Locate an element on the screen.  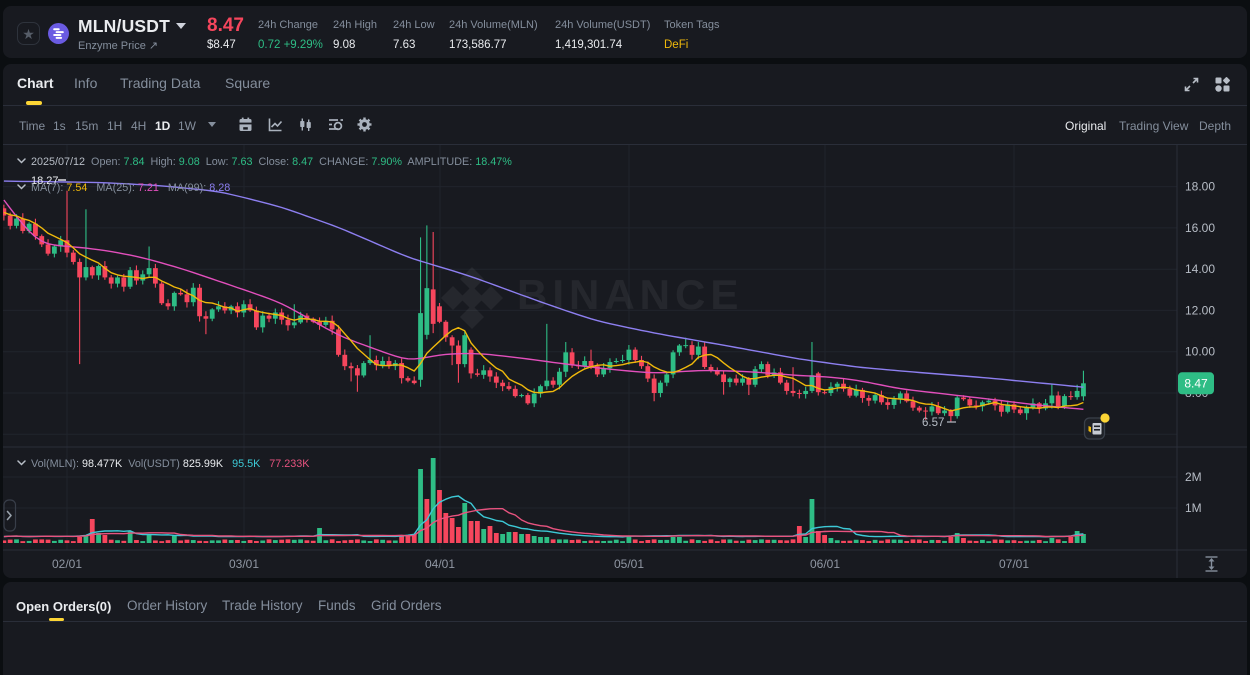
svg-text: 18.00 is located at coordinates (1200, 187).